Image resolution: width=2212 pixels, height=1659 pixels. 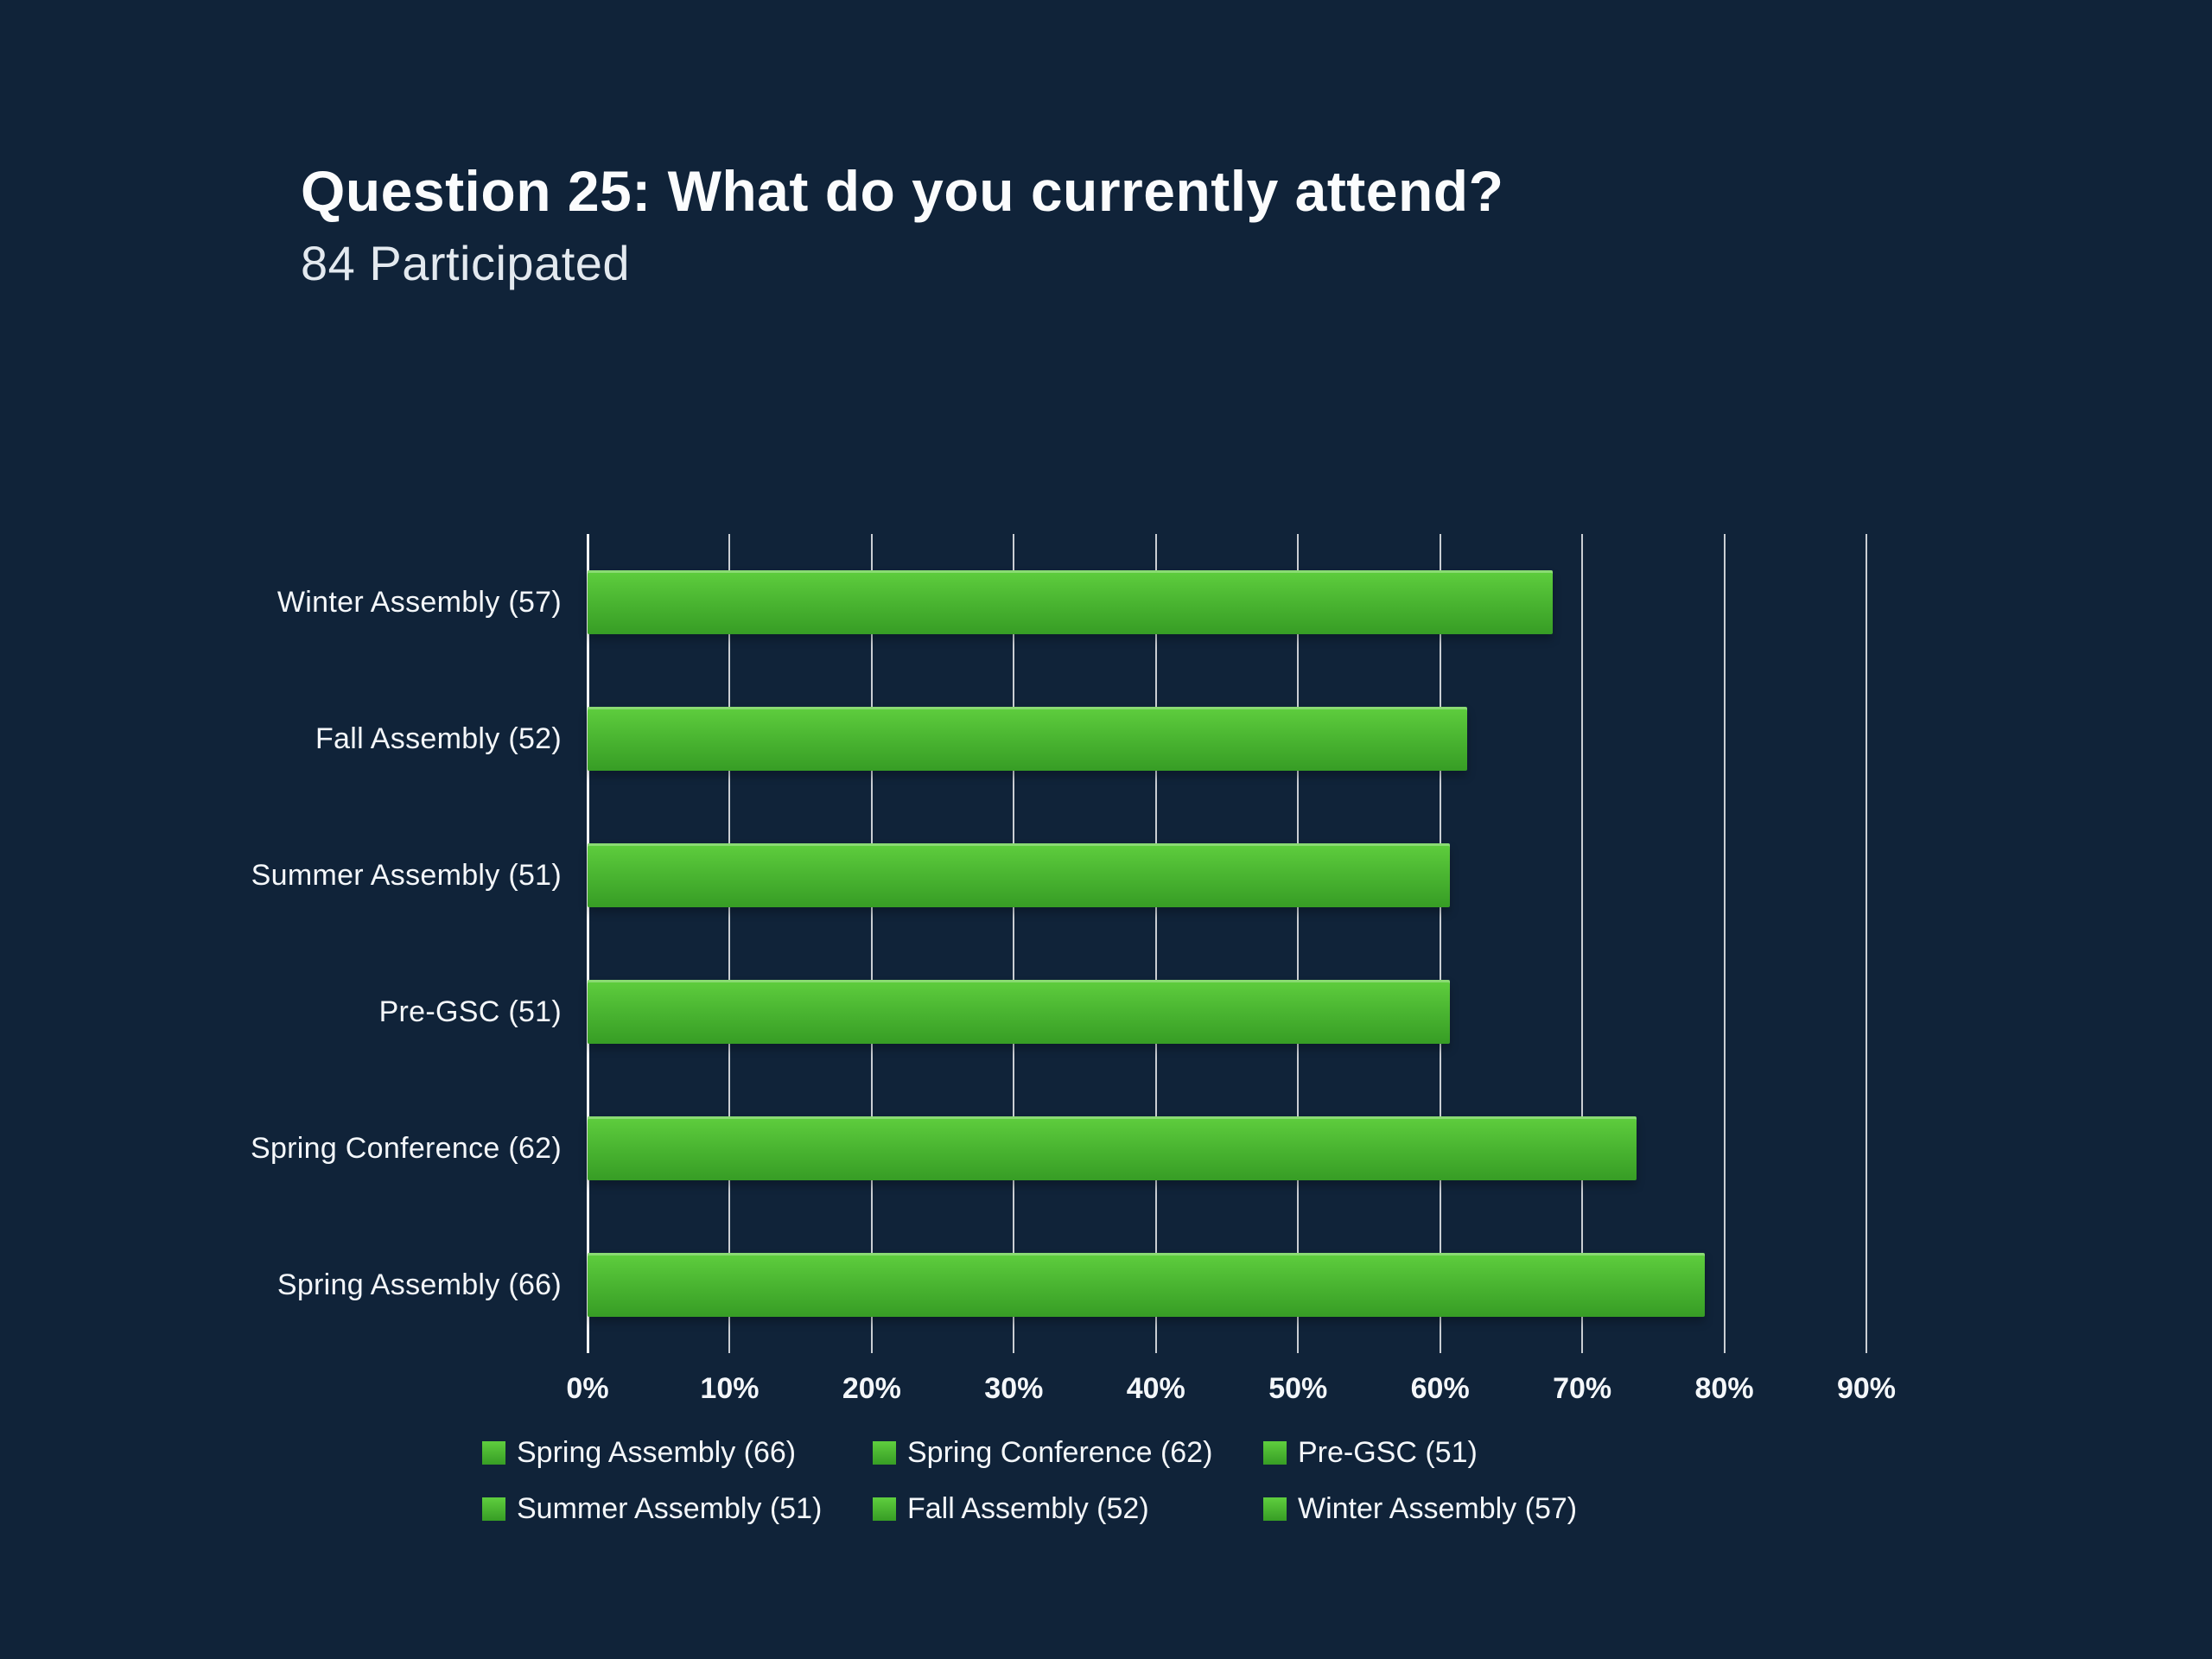 What do you see at coordinates (1146, 1285) in the screenshot?
I see `bar-spring-assembly` at bounding box center [1146, 1285].